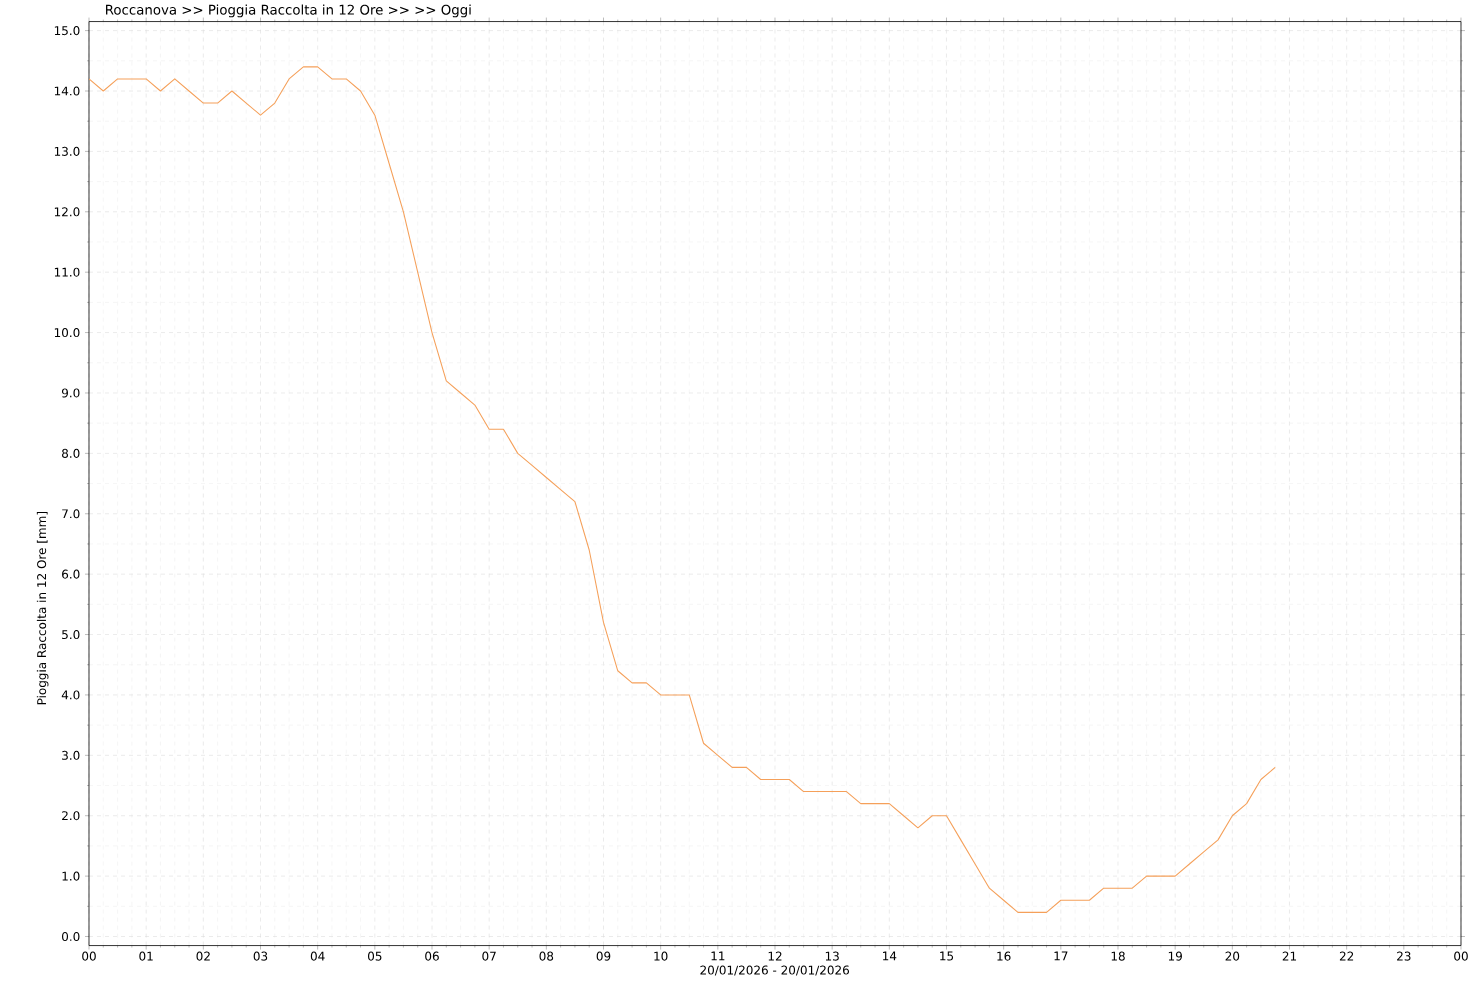 This screenshot has height=982, width=1480. Describe the element at coordinates (71, 876) in the screenshot. I see `y-tick-label: 1.0` at that location.